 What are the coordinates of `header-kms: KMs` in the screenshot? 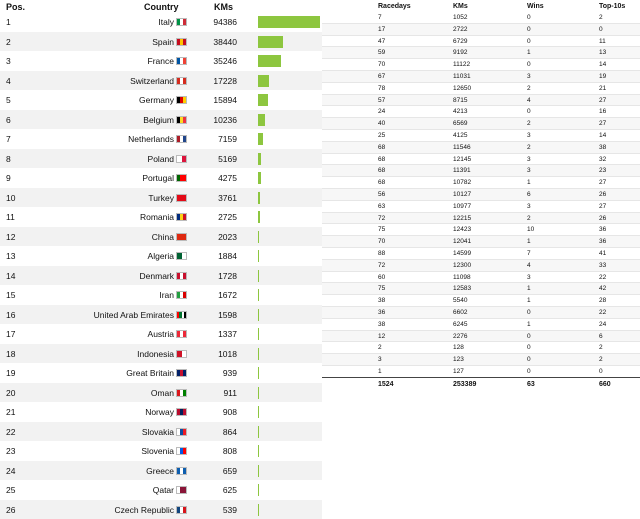 It's located at (460, 6).